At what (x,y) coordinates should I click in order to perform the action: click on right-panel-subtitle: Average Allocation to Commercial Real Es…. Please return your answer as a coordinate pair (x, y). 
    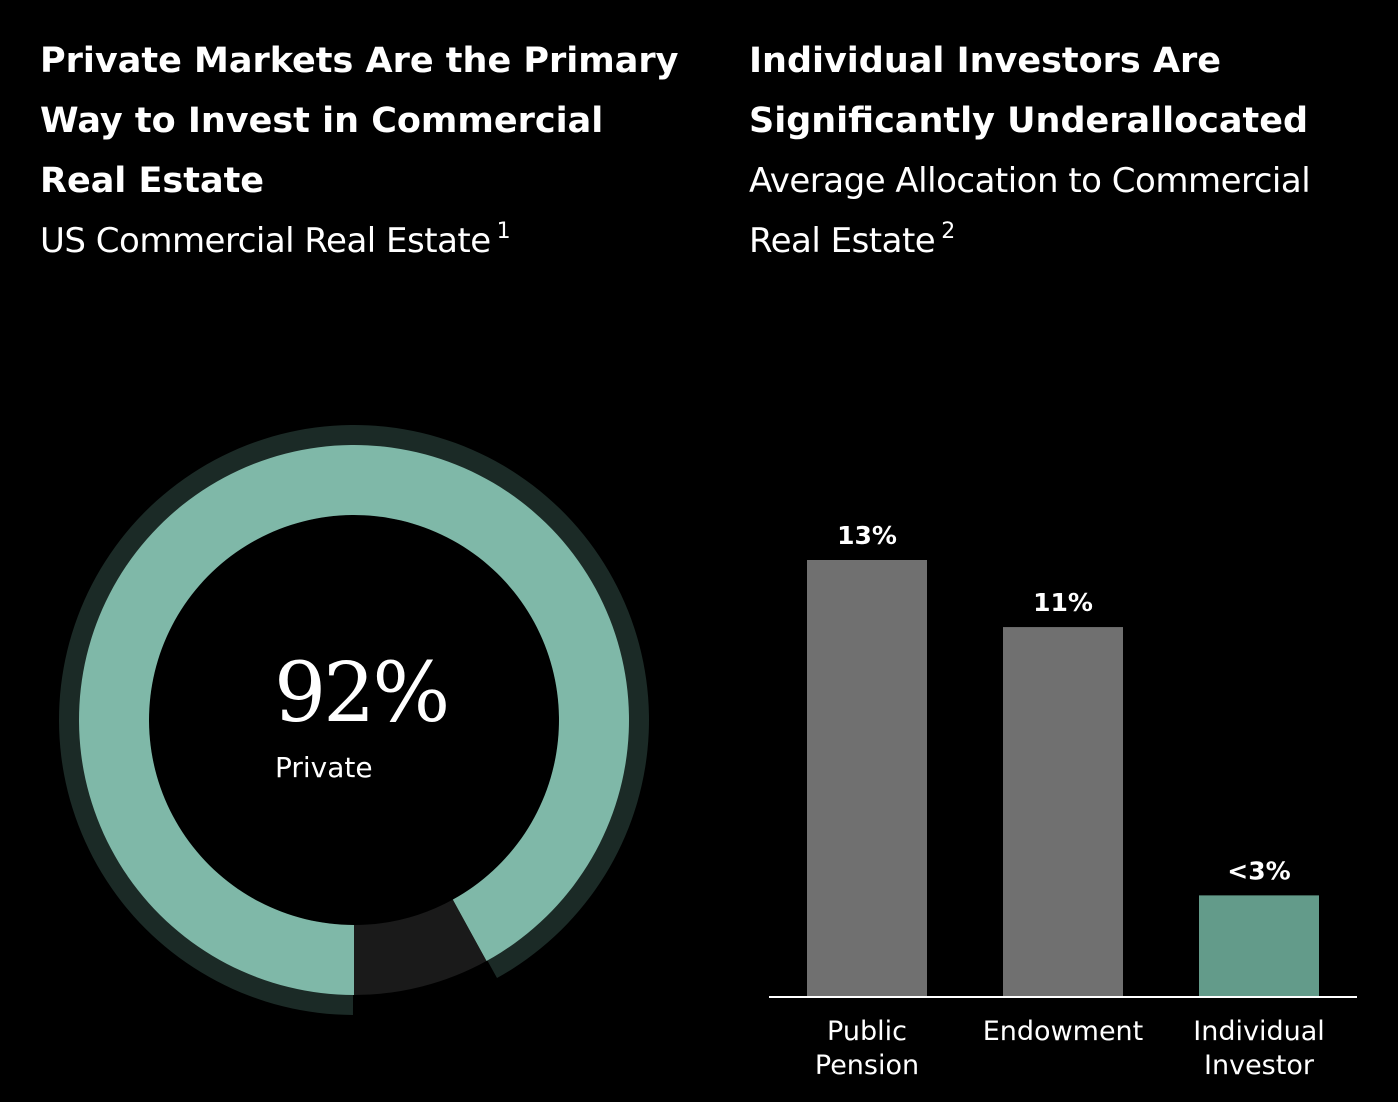
    Looking at the image, I should click on (1069, 213).